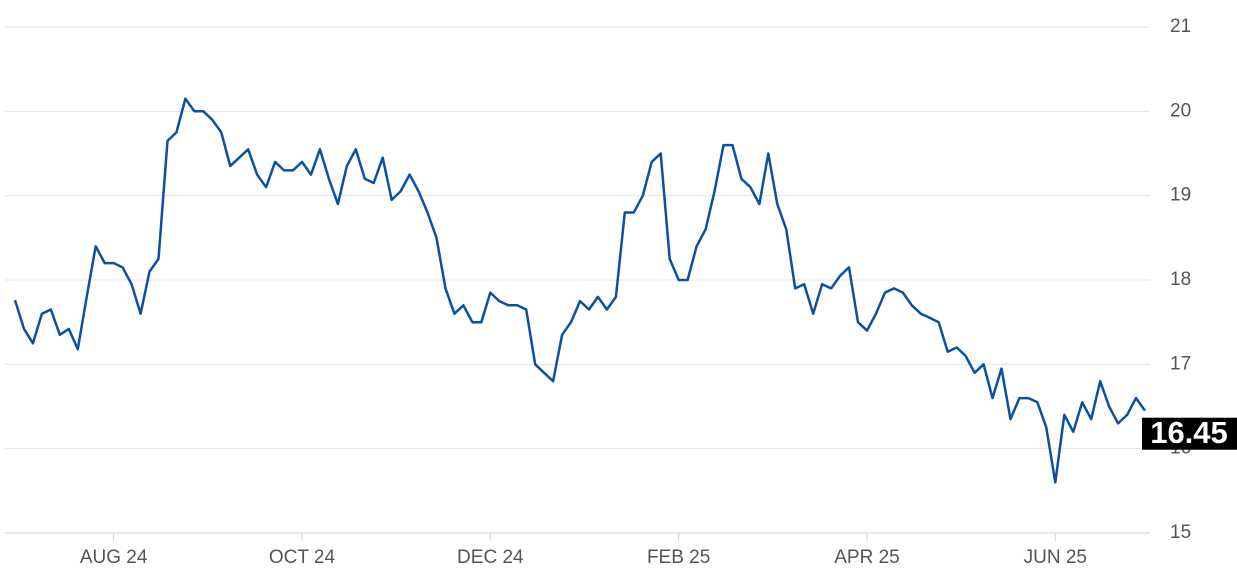 The width and height of the screenshot is (1237, 576). What do you see at coordinates (302, 557) in the screenshot?
I see `x-tick-label: OCT 24` at bounding box center [302, 557].